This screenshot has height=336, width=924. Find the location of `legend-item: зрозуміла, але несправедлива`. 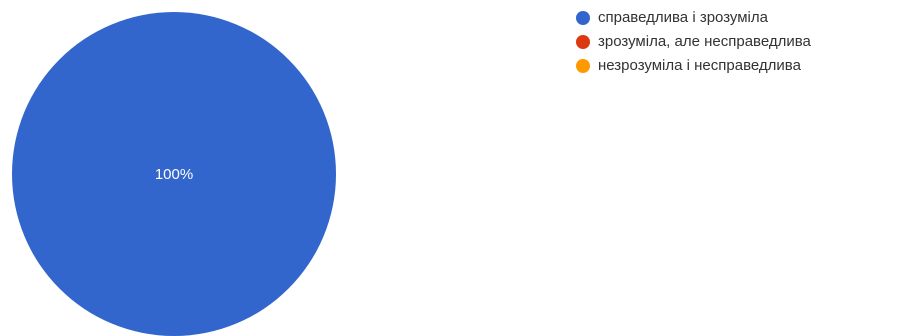

legend-item: зрозуміла, але несправедлива is located at coordinates (693, 41).